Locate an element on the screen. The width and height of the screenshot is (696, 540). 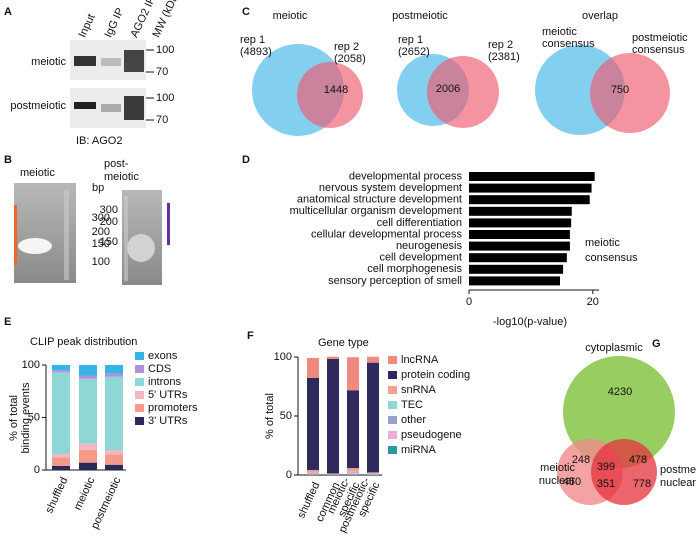
marker-label: 70 is located at coordinates (162, 120).